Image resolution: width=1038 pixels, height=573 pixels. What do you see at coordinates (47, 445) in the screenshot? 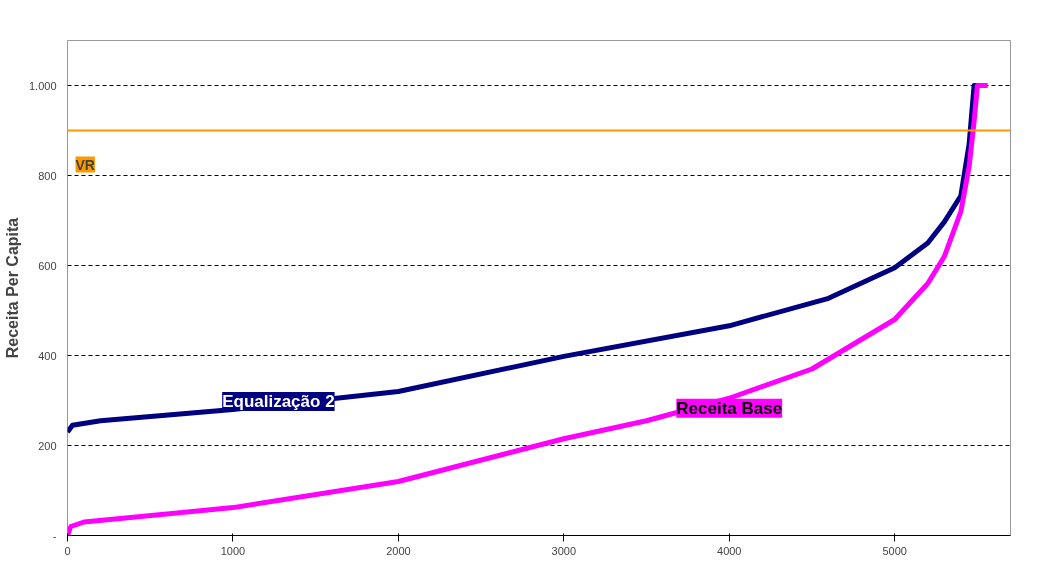
I see `y-tick-label: 200` at bounding box center [47, 445].